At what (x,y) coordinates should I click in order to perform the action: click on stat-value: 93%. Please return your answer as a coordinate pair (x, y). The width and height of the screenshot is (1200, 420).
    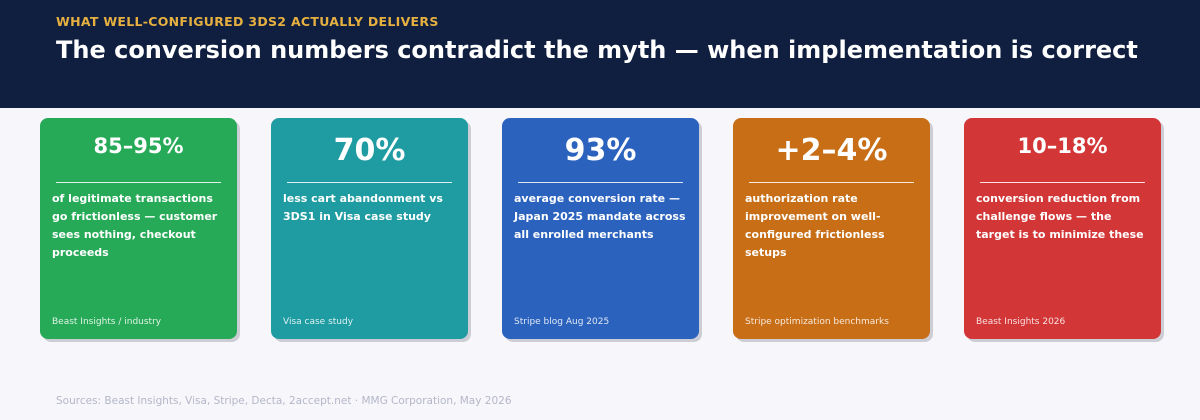
    Looking at the image, I should click on (600, 150).